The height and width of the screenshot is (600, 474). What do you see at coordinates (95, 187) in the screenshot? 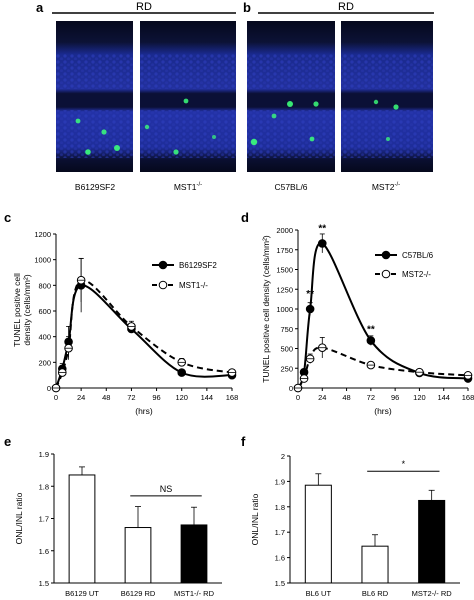
I see `image-label-b6129sf2: B6129SF2` at bounding box center [95, 187].